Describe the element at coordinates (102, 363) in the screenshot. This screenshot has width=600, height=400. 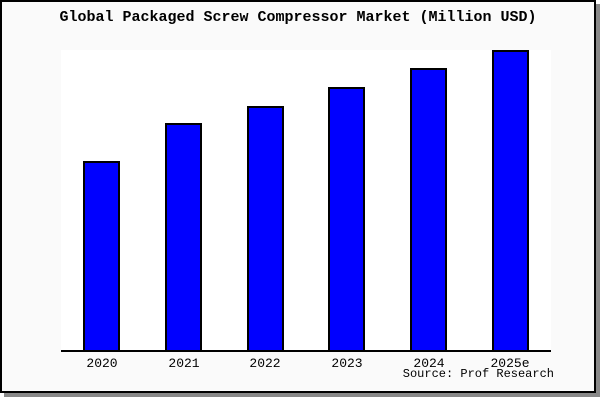
I see `x-tick-label-2020: 2020` at that location.